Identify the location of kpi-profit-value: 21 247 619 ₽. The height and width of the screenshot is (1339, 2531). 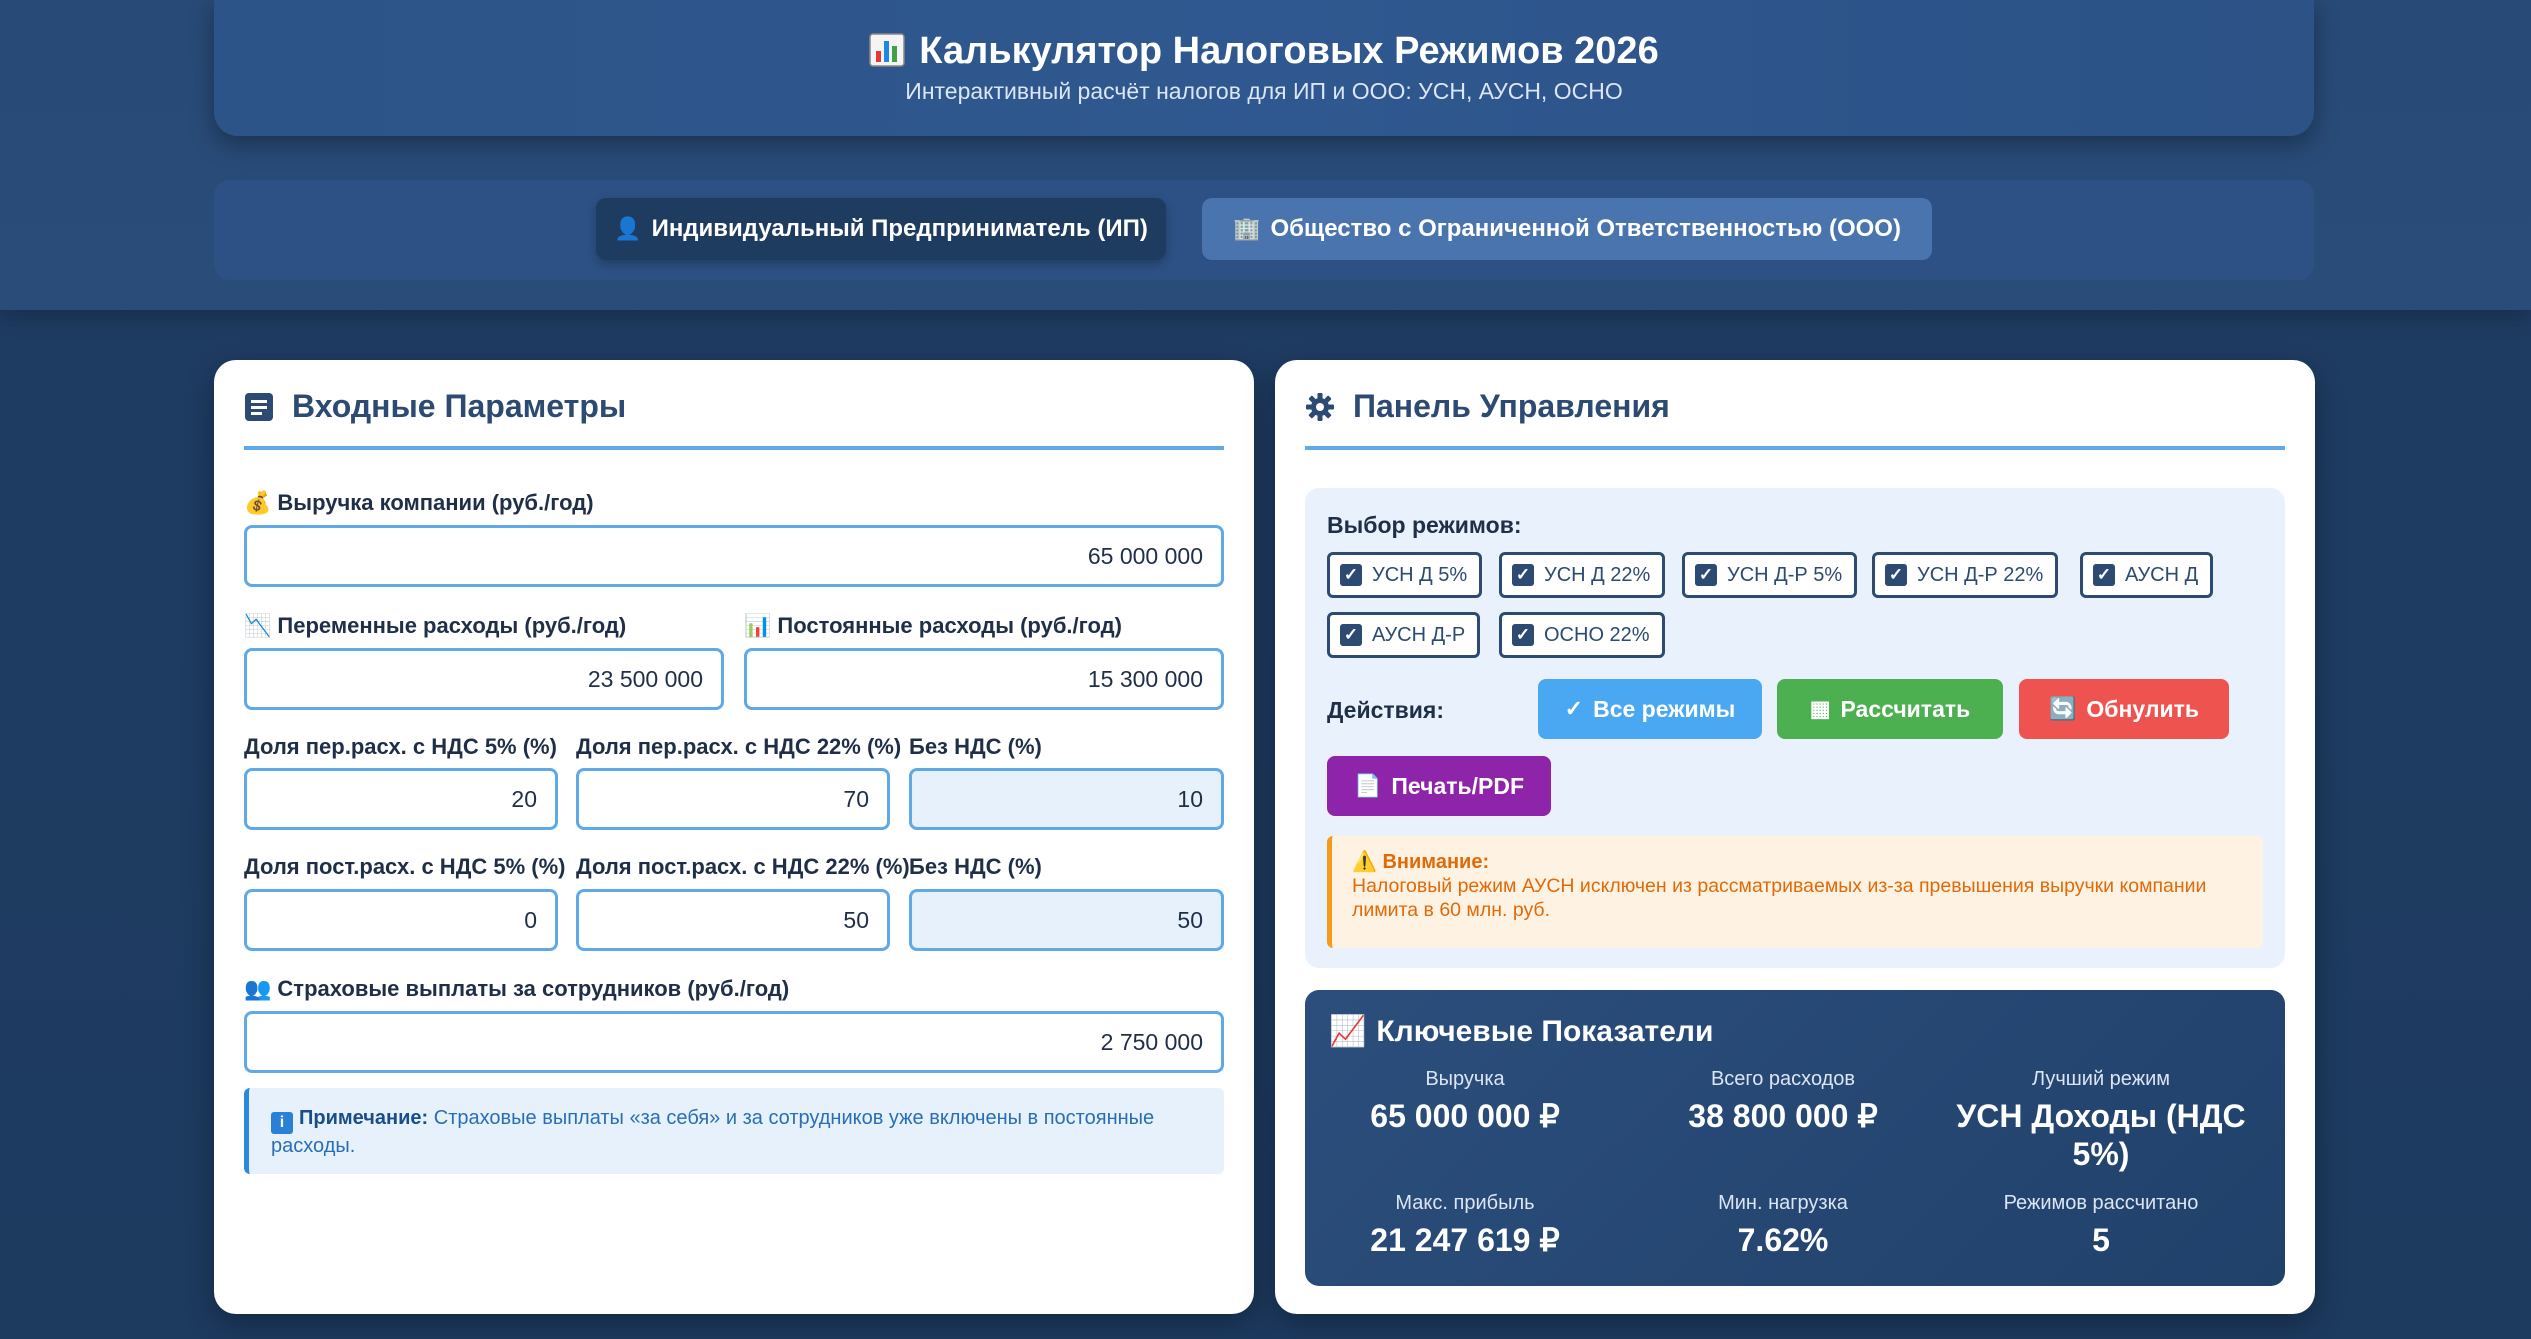
(1465, 1240).